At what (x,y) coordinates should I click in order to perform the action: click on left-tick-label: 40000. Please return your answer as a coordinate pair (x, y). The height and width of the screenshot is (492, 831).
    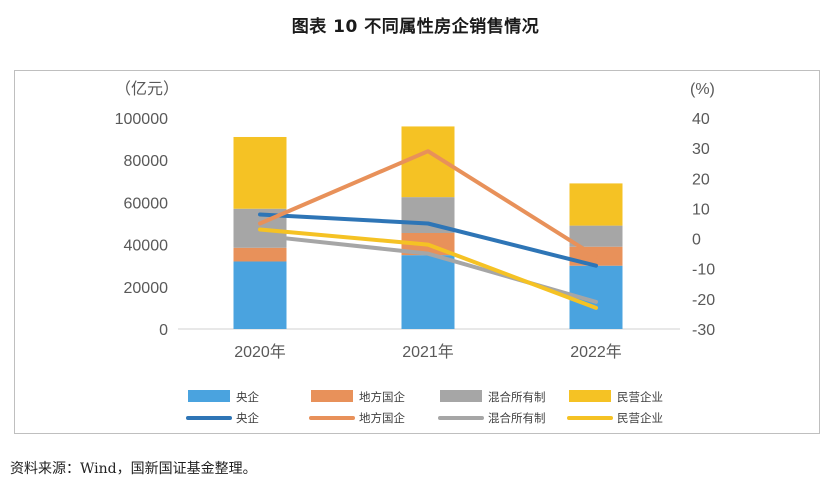
    Looking at the image, I should click on (146, 246).